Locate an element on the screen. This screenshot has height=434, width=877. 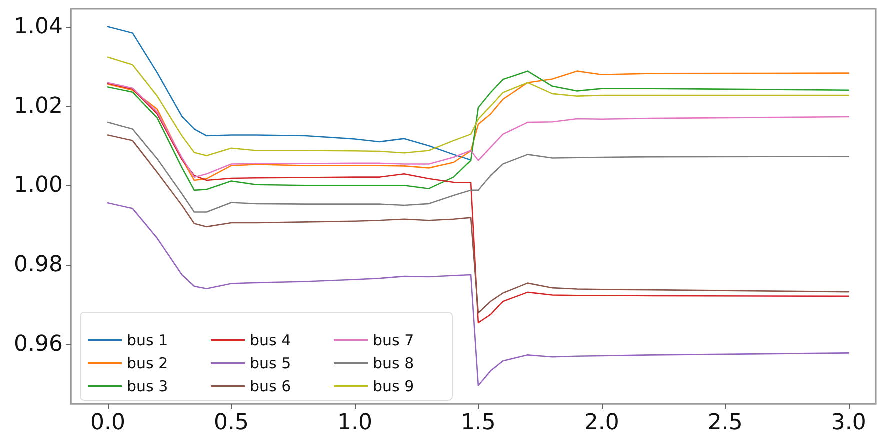
legend-label: bus 9 is located at coordinates (393, 387).